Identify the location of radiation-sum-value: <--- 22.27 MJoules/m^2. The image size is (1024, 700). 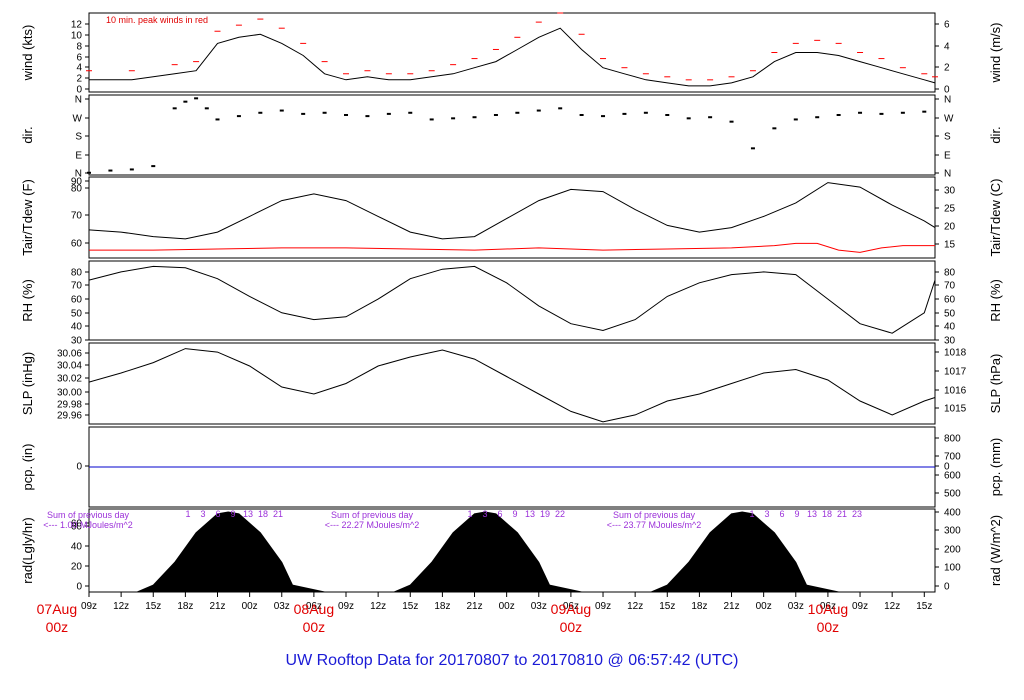
(372, 525).